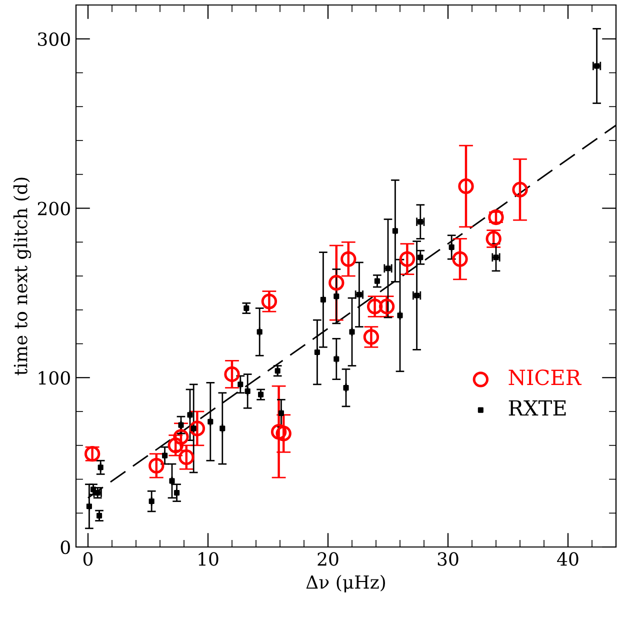 This screenshot has width=619, height=617. I want to click on x-tick-label: 20, so click(328, 559).